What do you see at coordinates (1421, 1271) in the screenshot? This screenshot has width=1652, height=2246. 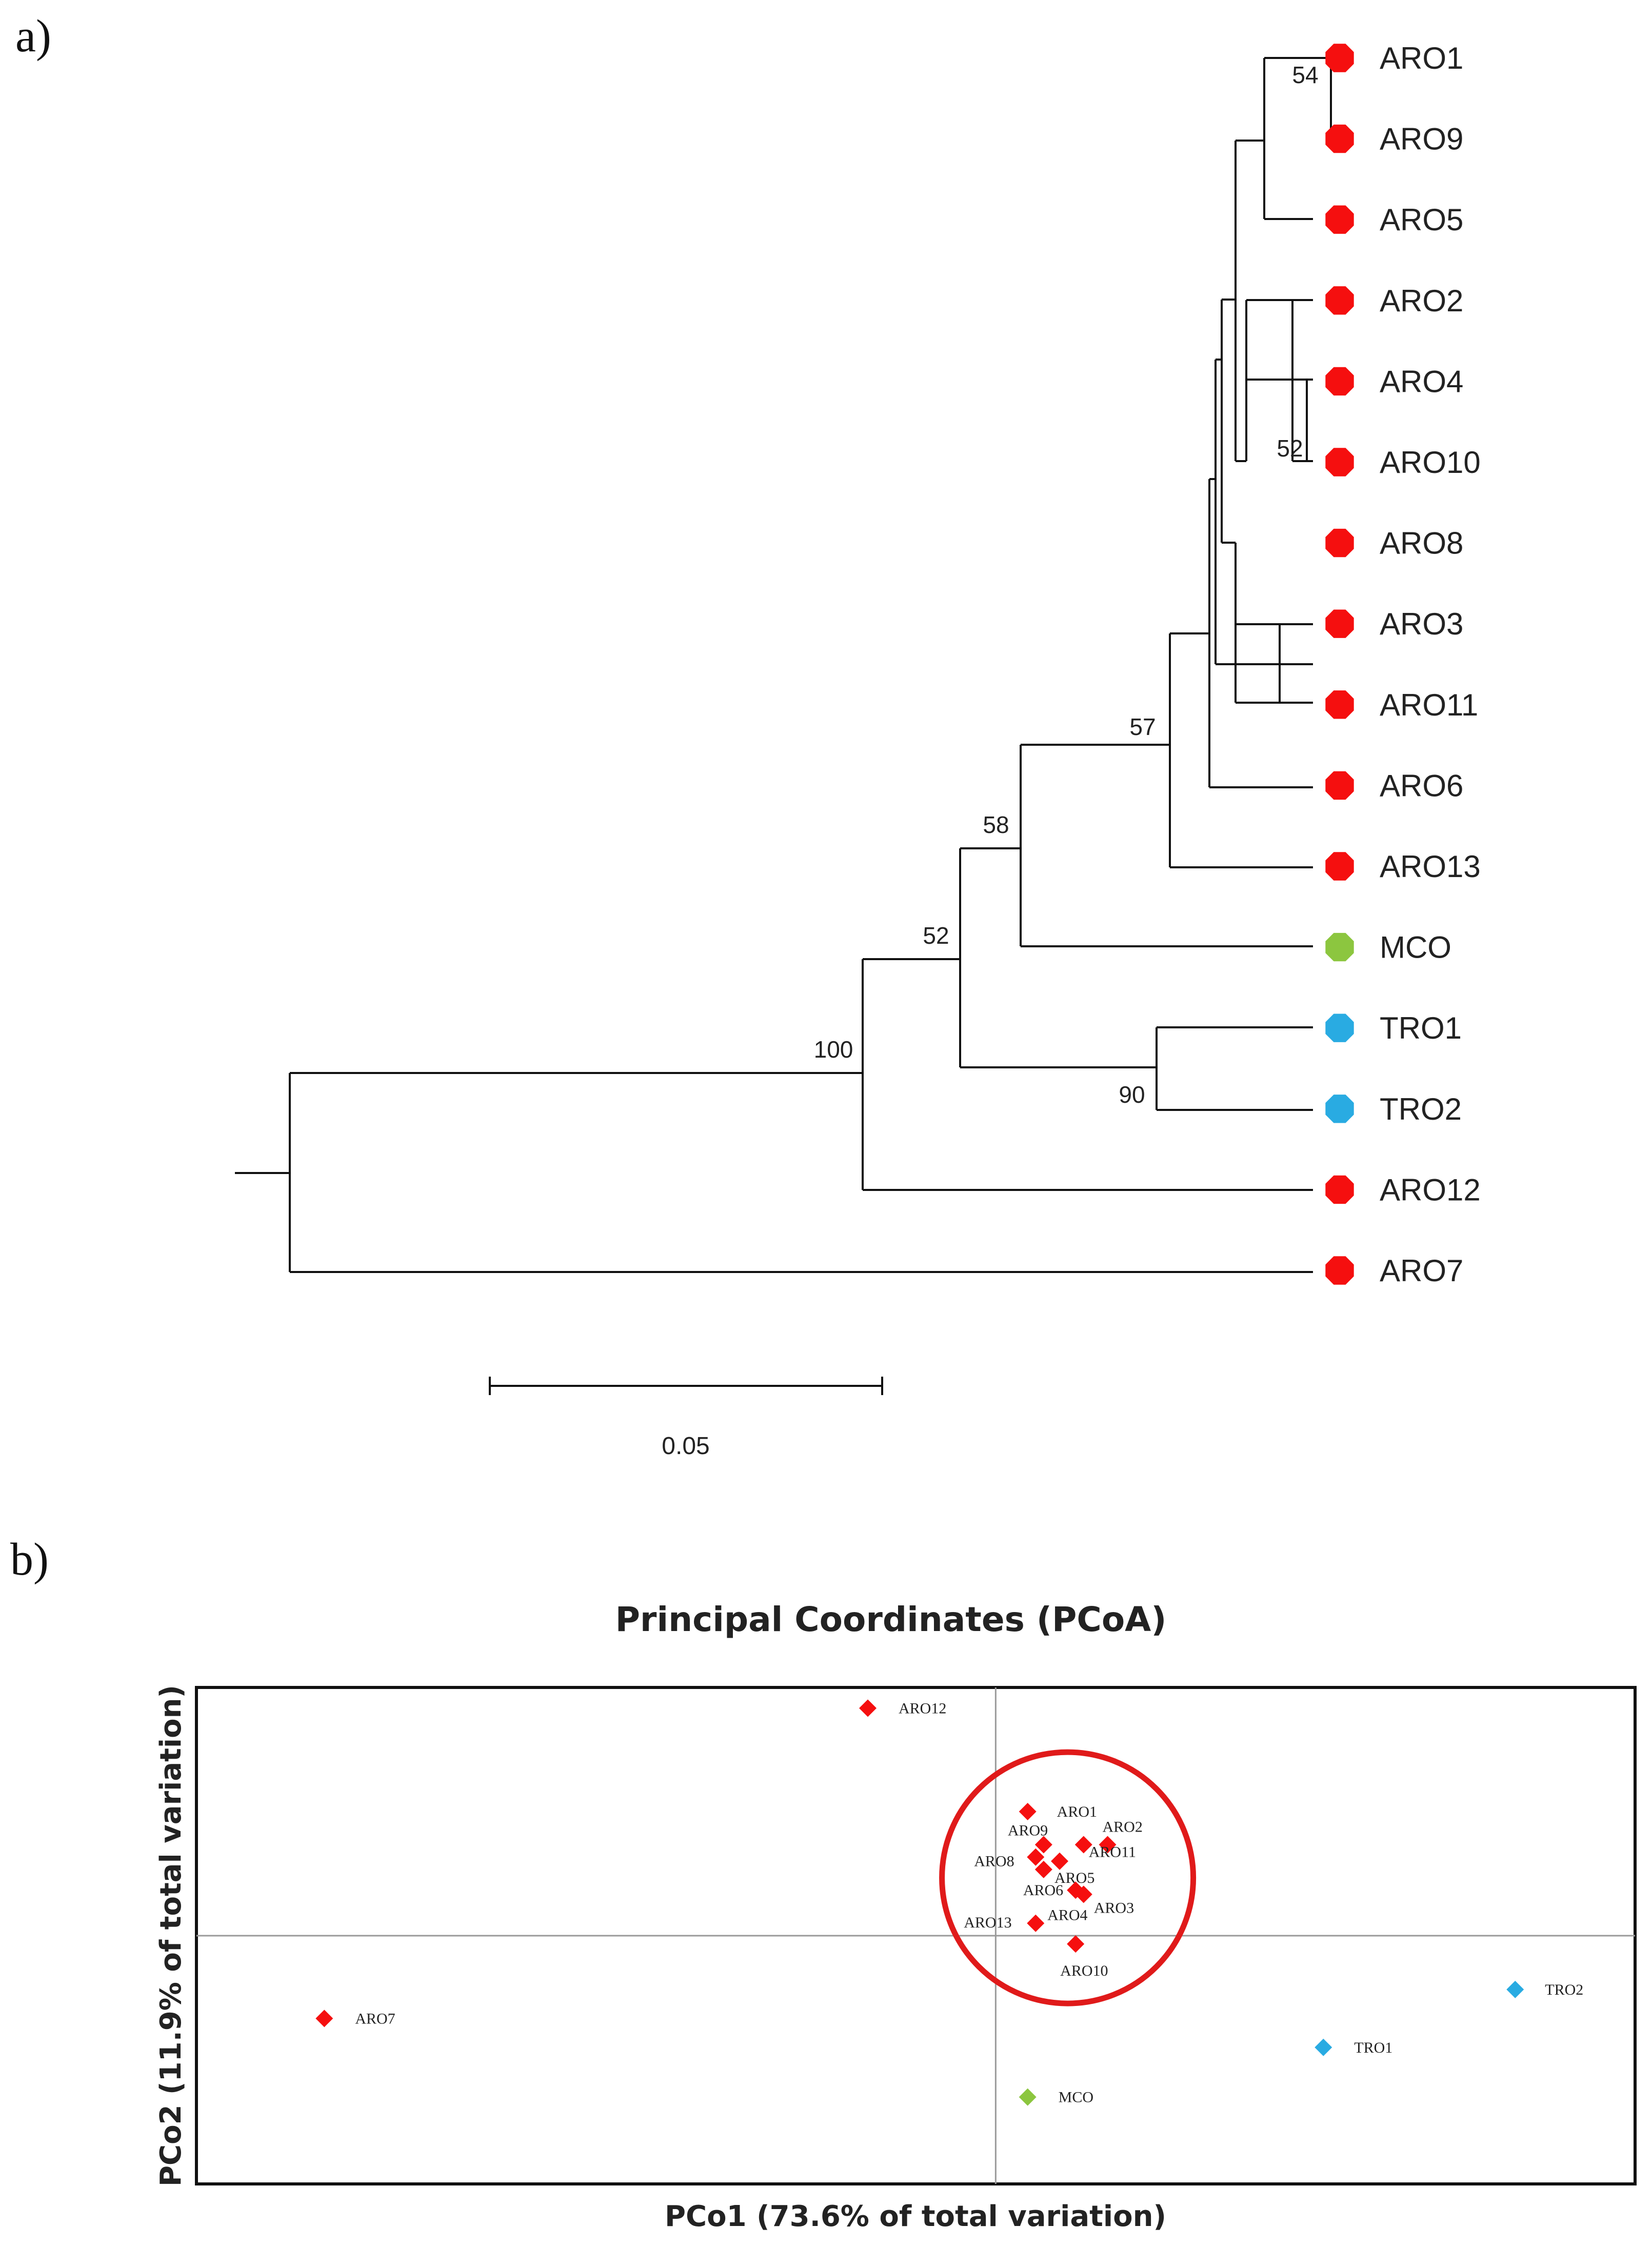 I see `leaf-label: ARO7` at bounding box center [1421, 1271].